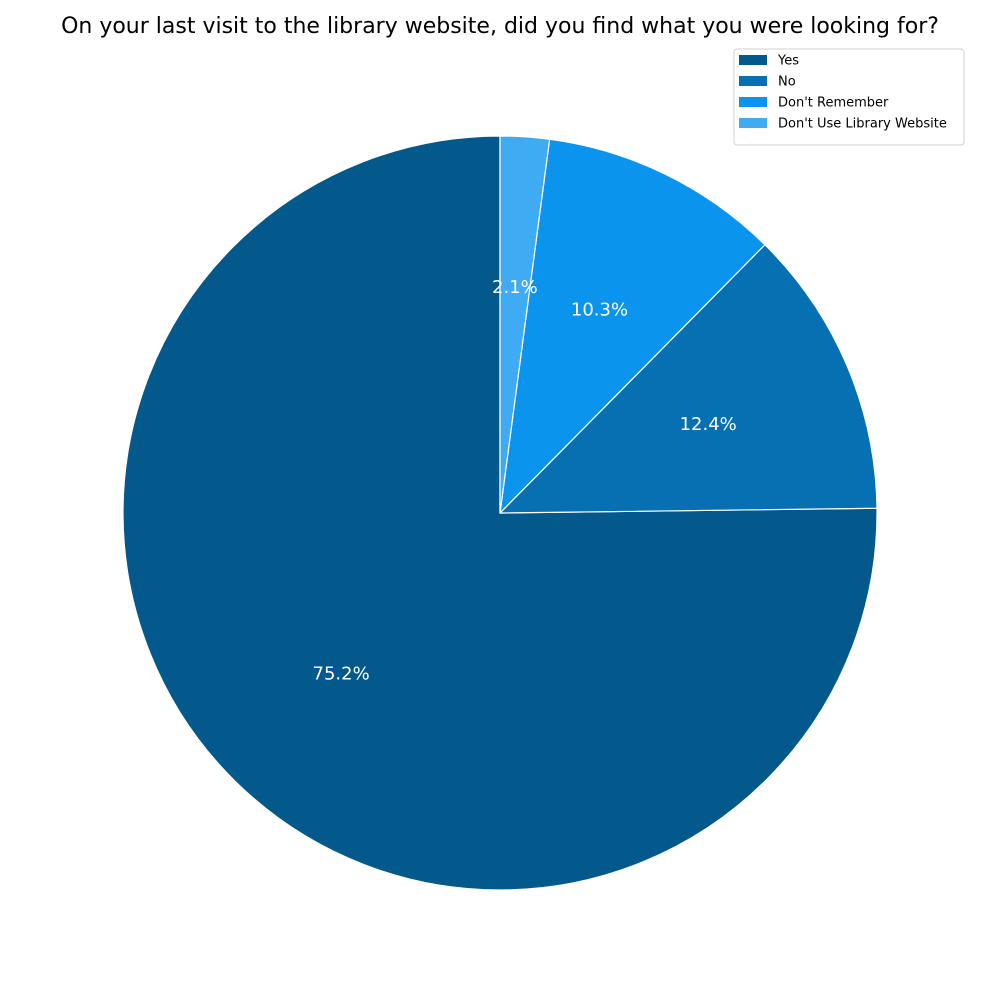 Image resolution: width=1000 pixels, height=1000 pixels. I want to click on legend-swatch-don-t-remember, so click(753, 102).